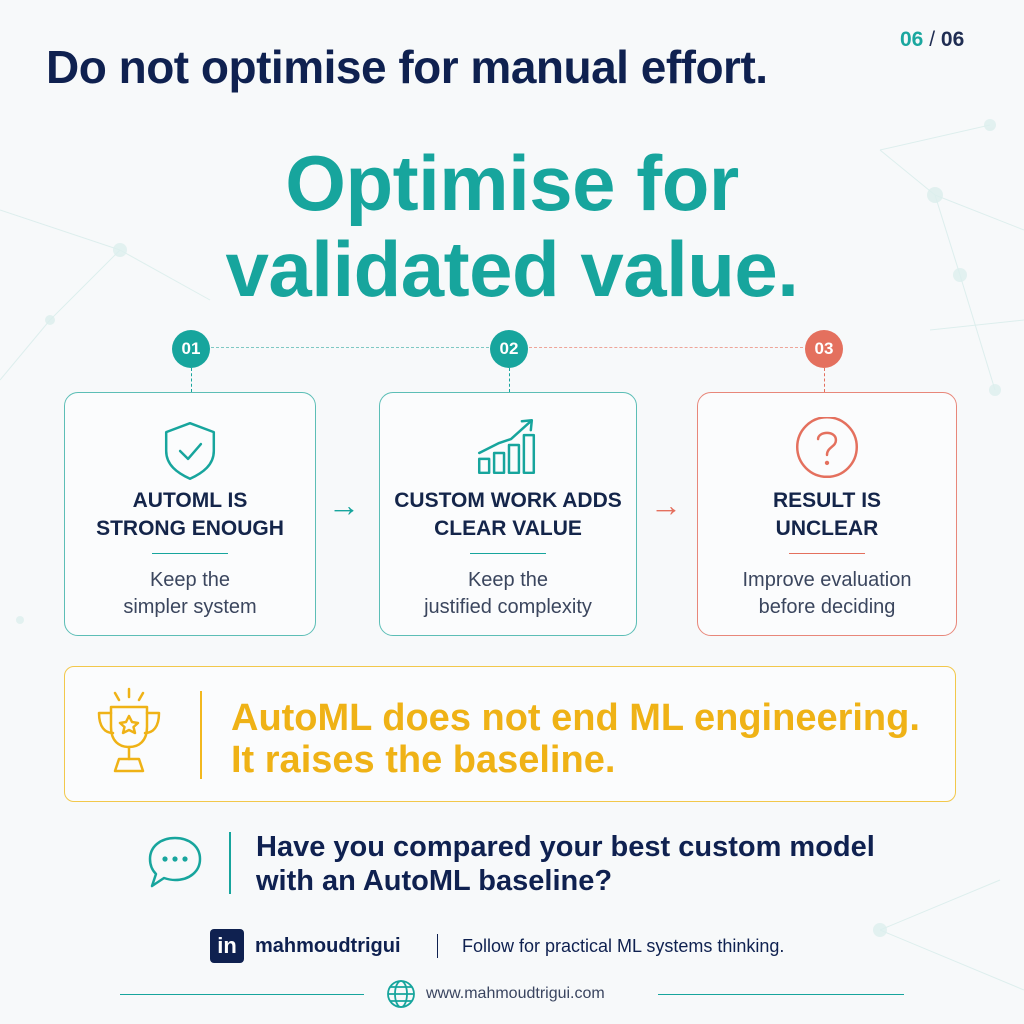 This screenshot has width=1024, height=1024. I want to click on website-rule-right, so click(781, 994).